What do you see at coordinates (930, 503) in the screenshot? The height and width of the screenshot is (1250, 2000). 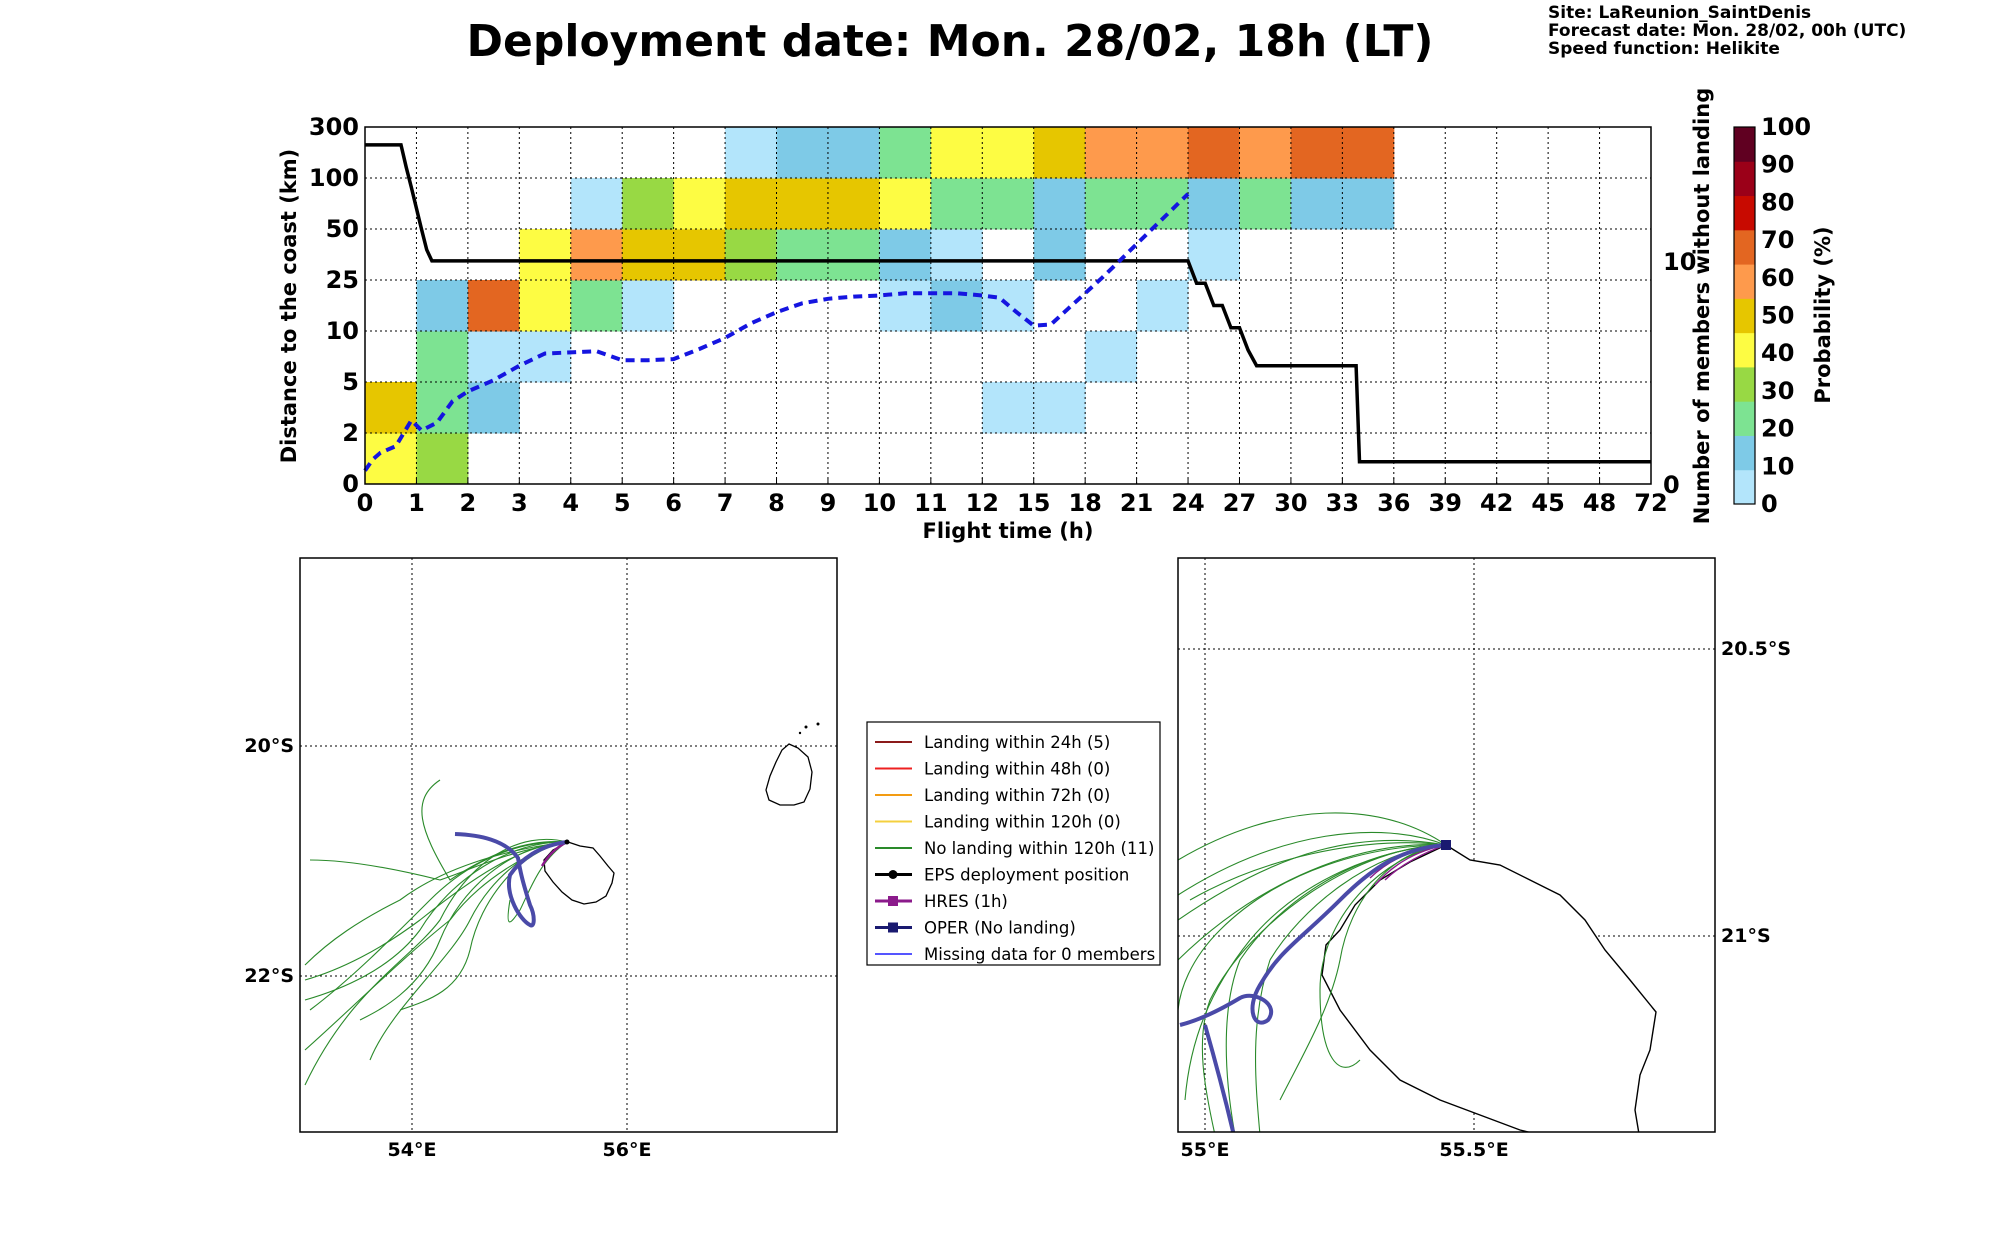 I see `x-tick-label: 11` at bounding box center [930, 503].